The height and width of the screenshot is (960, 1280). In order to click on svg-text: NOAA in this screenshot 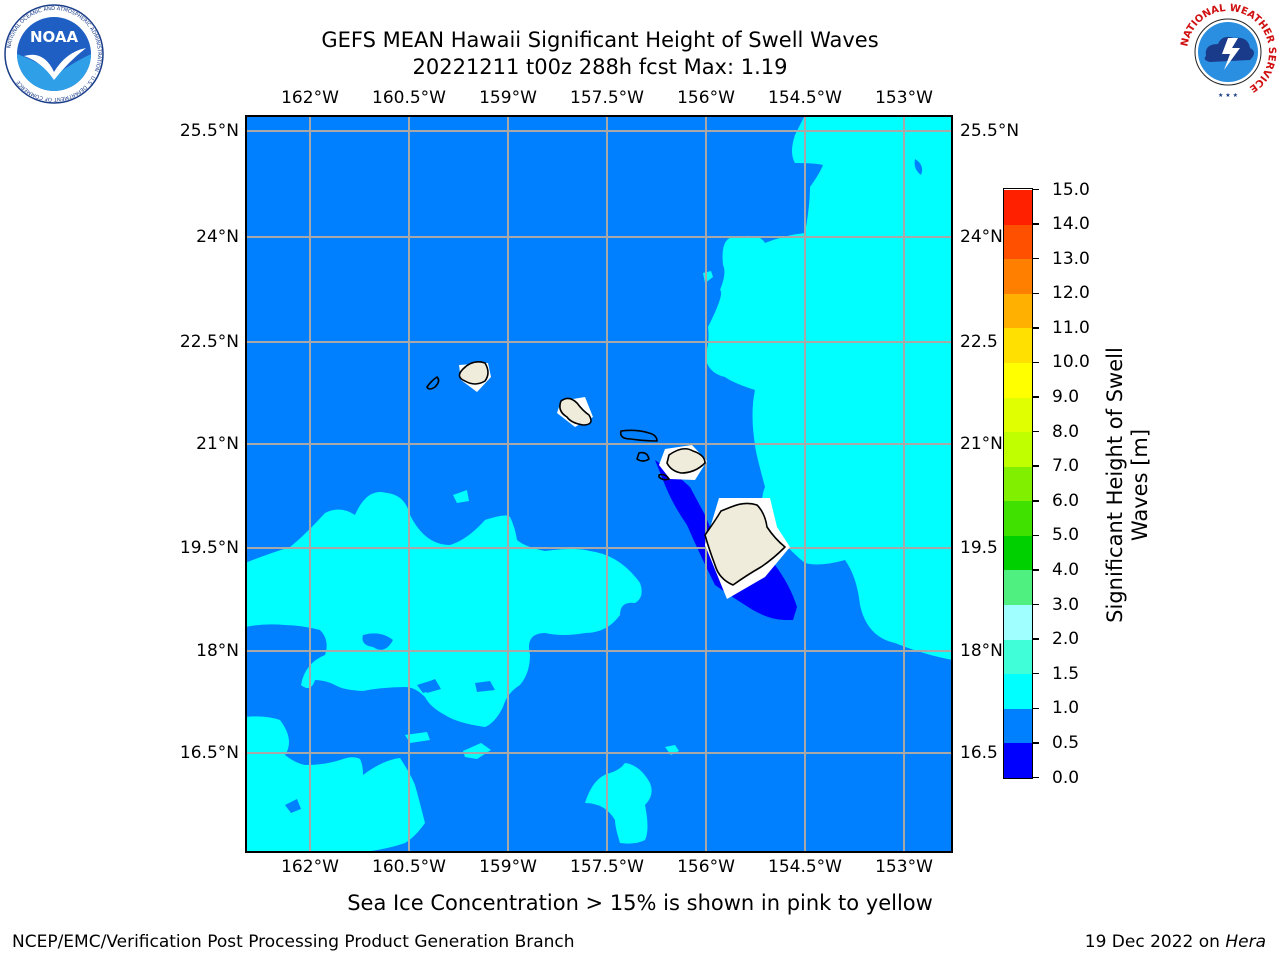, I will do `click(54, 37)`.